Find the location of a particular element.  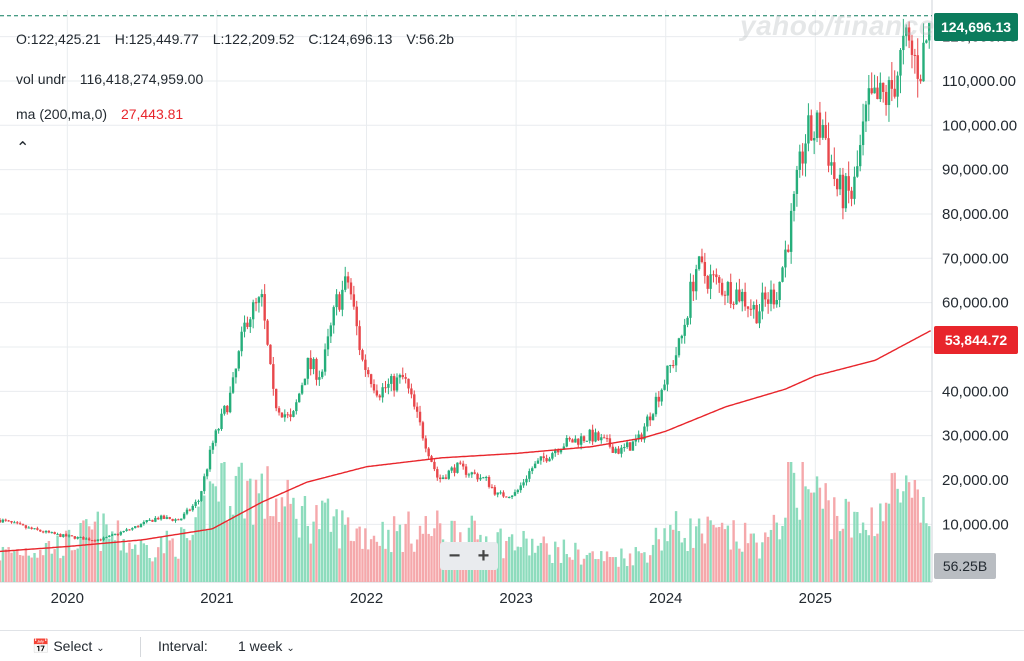

yahoo-finance-watermark: yahoo/finance is located at coordinates (837, 25).